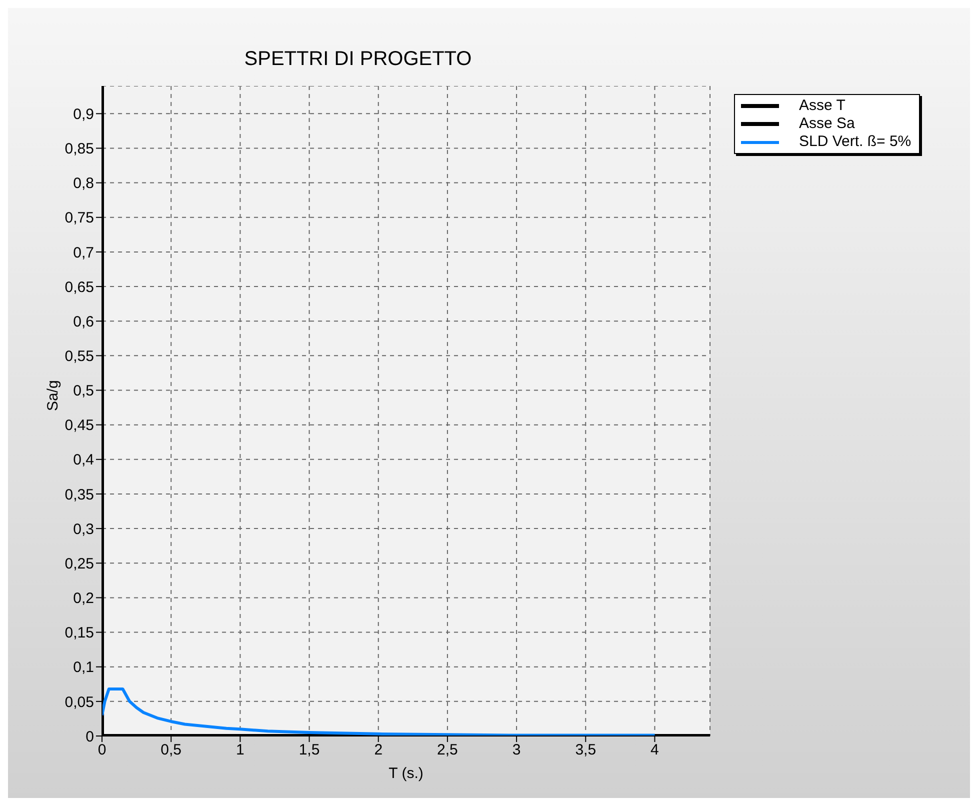 This screenshot has height=812, width=978. I want to click on y-tick-label: 0,7, so click(83, 253).